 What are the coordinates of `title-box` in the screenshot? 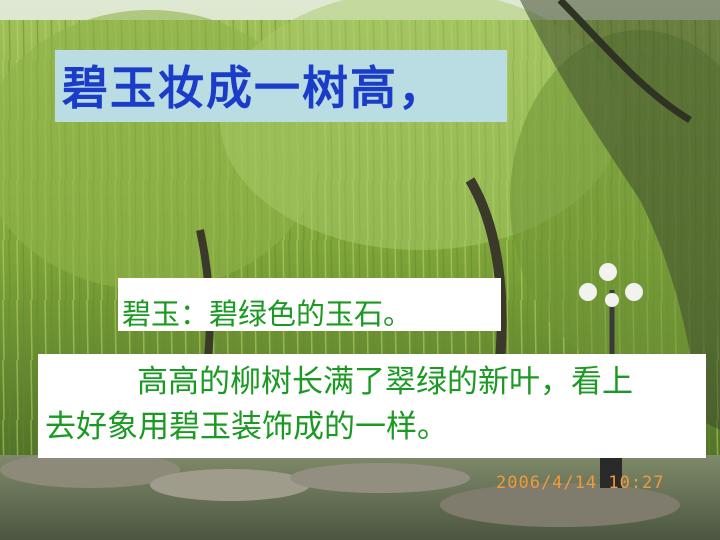 It's located at (281, 86).